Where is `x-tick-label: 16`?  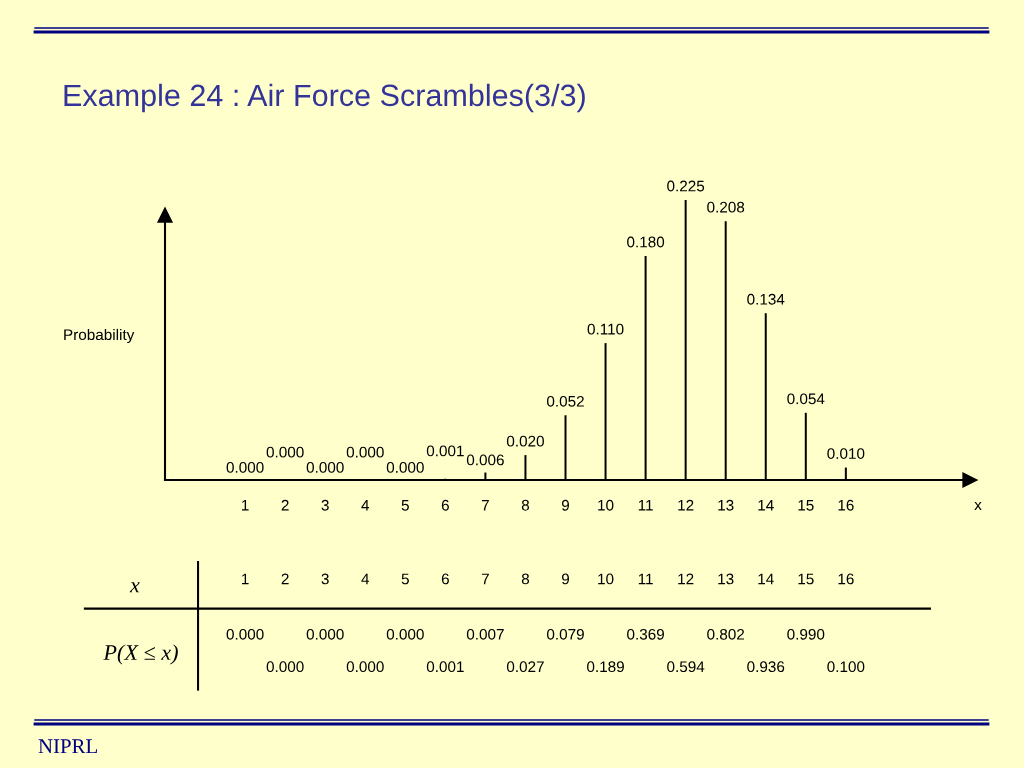
x-tick-label: 16 is located at coordinates (846, 505).